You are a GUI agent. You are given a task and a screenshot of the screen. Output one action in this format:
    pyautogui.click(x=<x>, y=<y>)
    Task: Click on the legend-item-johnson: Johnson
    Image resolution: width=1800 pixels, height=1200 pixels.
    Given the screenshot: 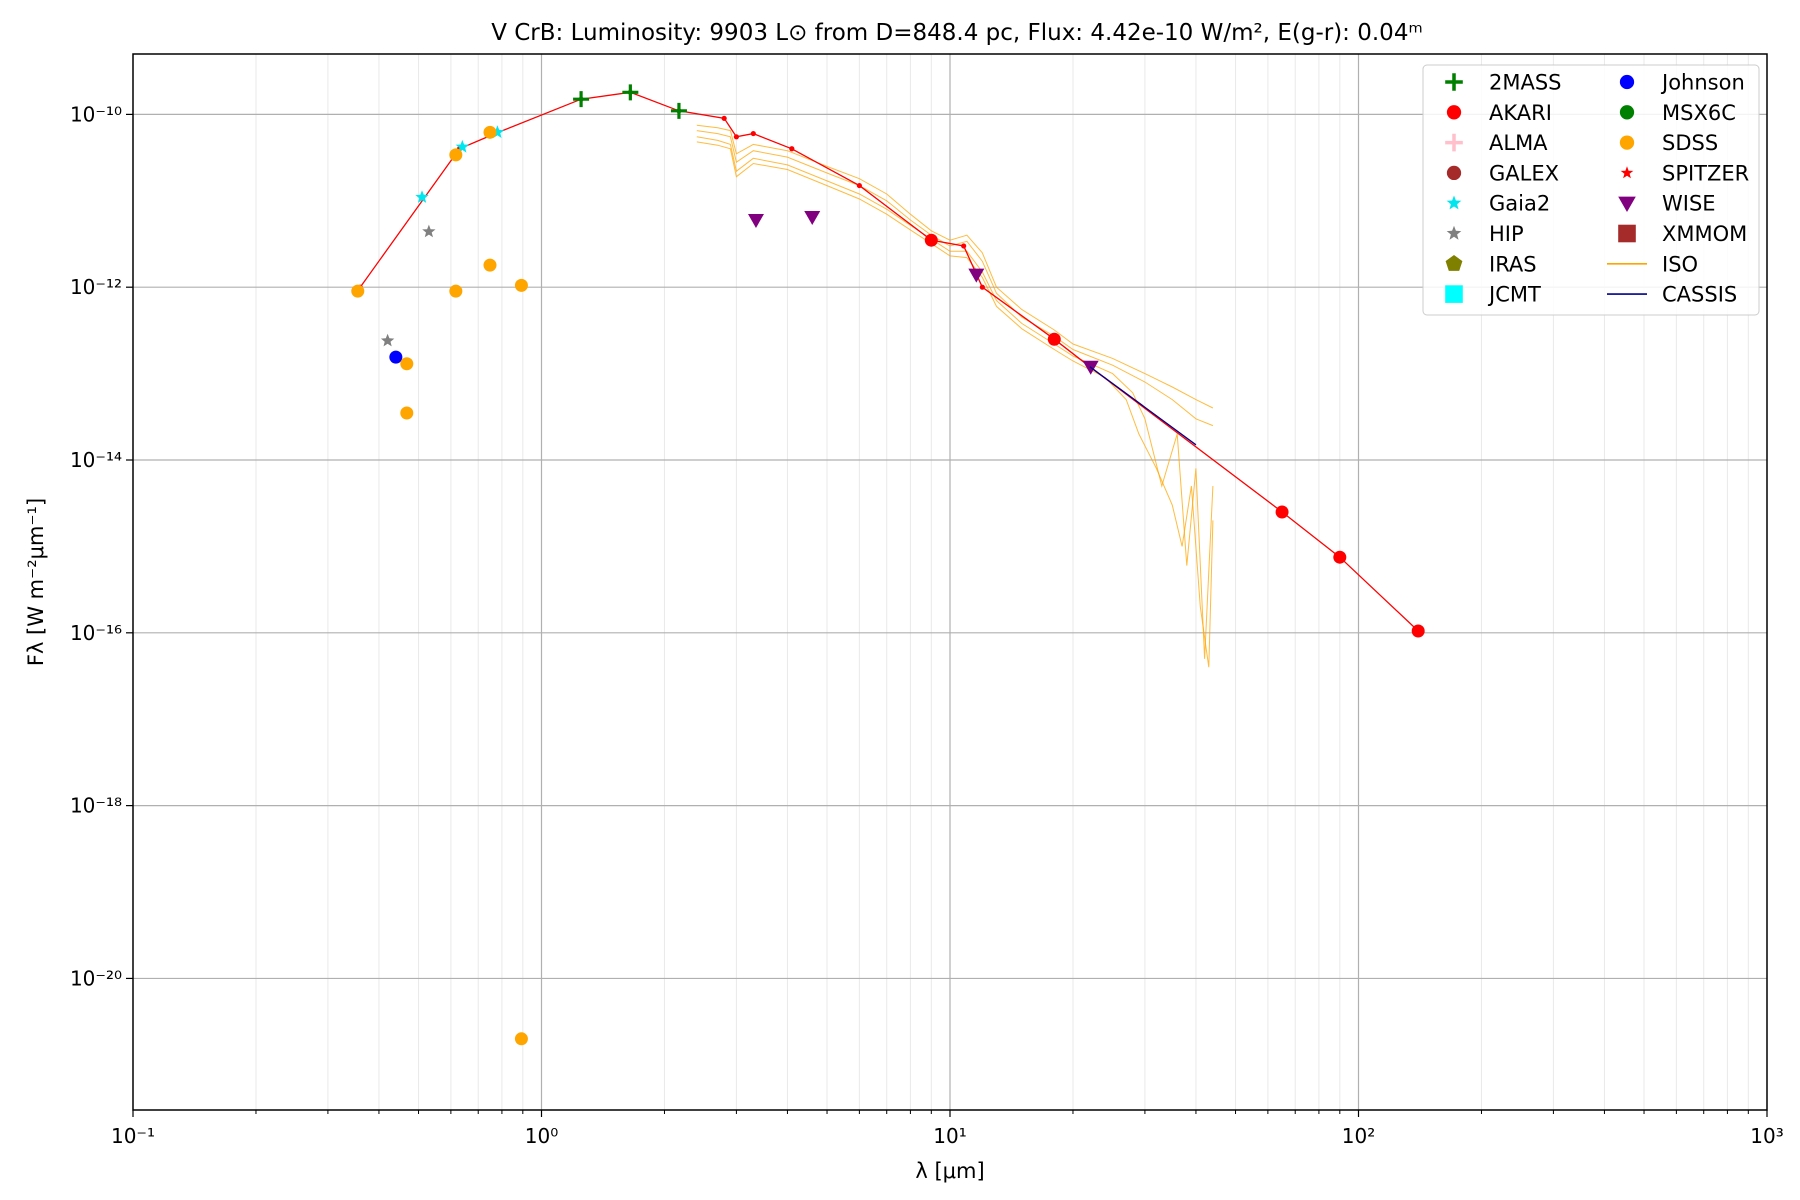 What is the action you would take?
    pyautogui.click(x=1682, y=83)
    